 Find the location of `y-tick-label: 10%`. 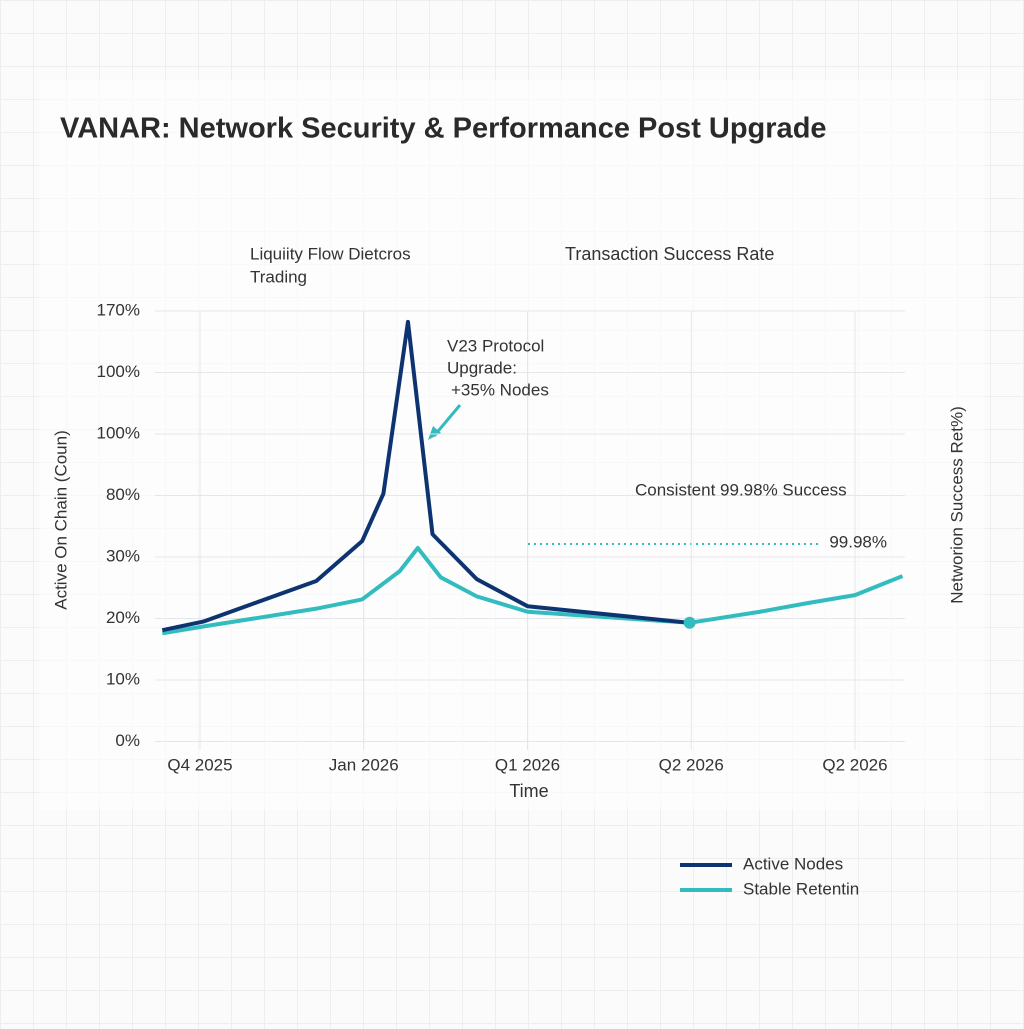

y-tick-label: 10% is located at coordinates (123, 678).